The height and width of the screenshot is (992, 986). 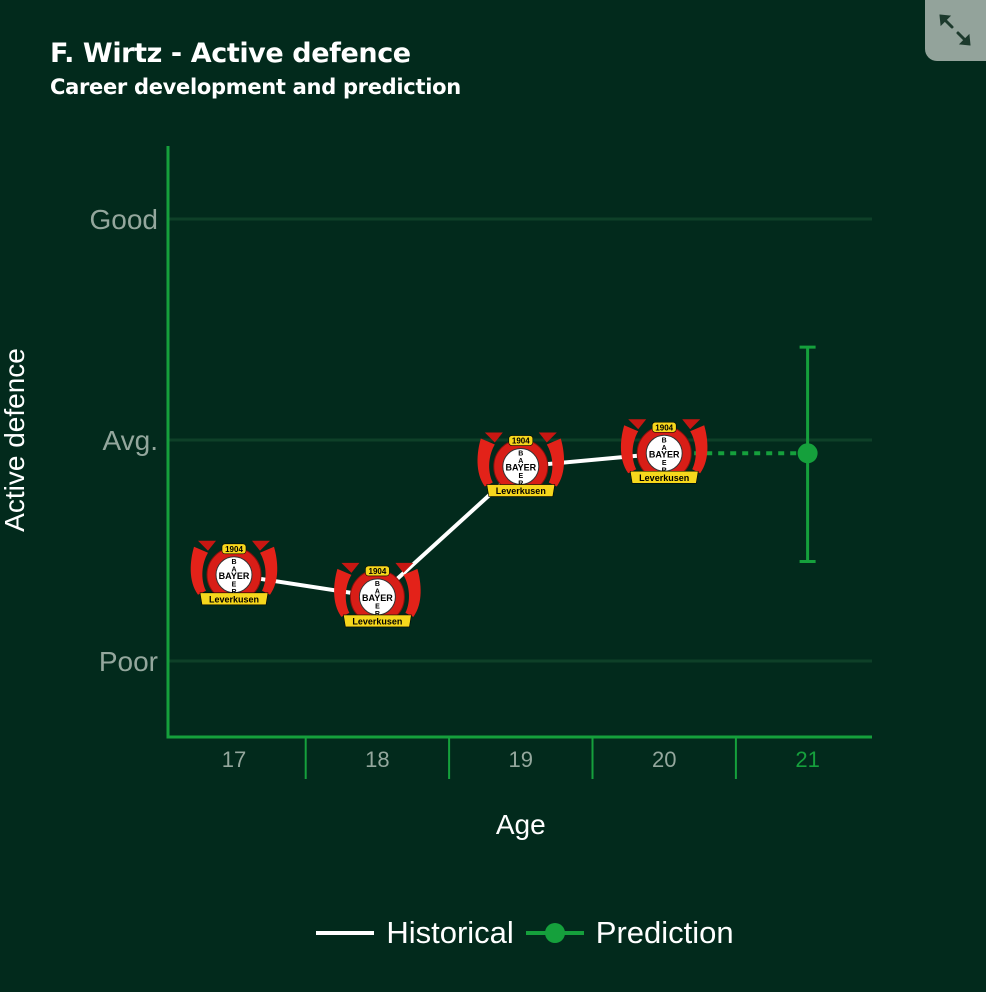 I want to click on y-tick-label: Good, so click(x=124, y=219).